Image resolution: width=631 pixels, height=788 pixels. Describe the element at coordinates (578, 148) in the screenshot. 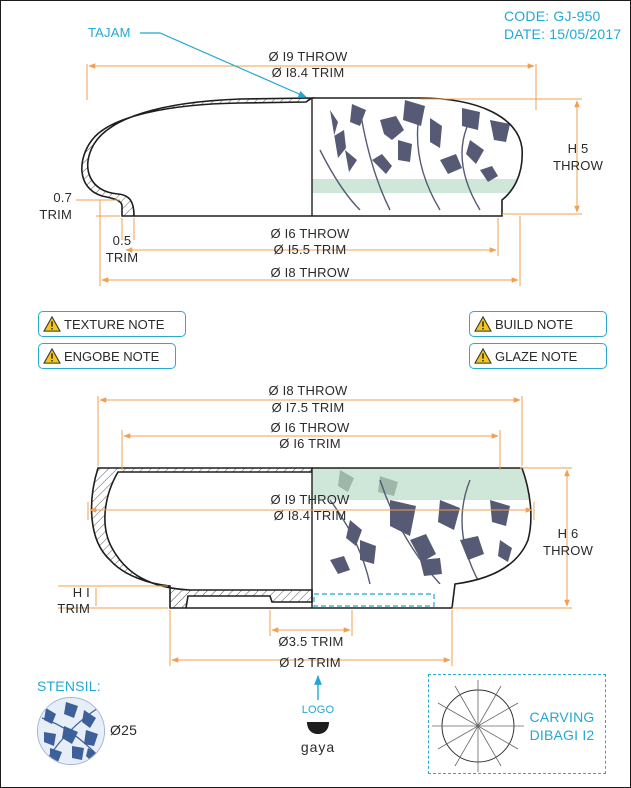

I see `top-height-value: H 5` at that location.